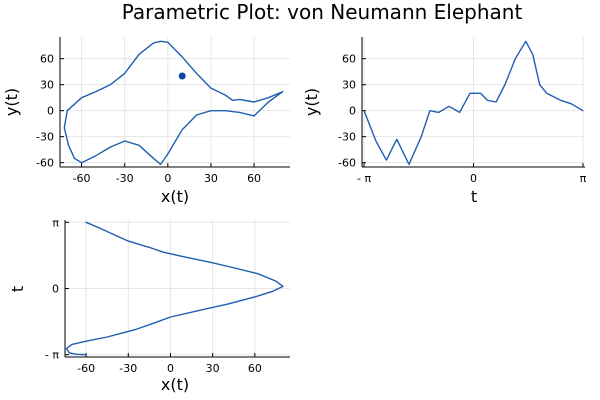 The height and width of the screenshot is (400, 600). What do you see at coordinates (182, 76) in the screenshot?
I see `data-point` at bounding box center [182, 76].